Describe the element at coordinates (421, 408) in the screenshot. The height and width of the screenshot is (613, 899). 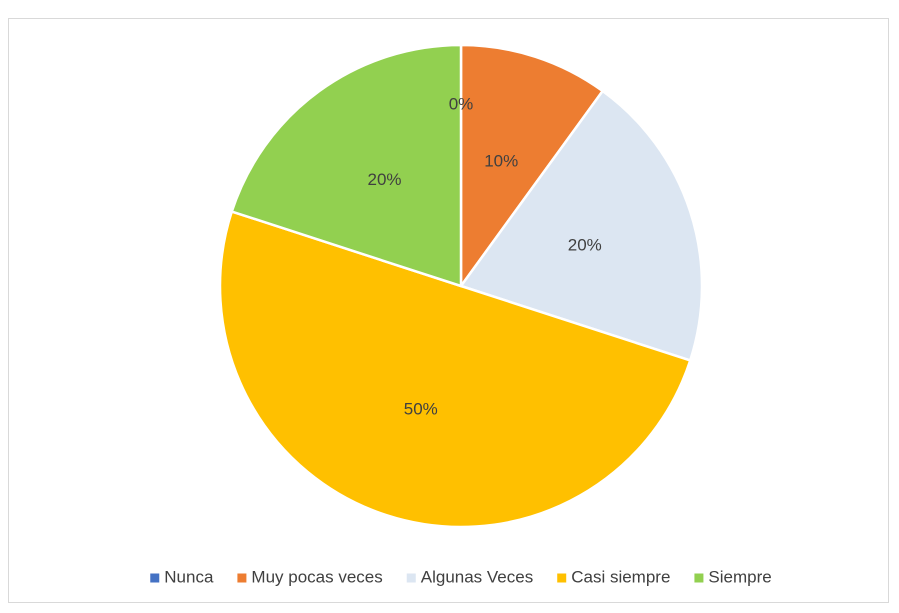
I see `data-label: 50%` at that location.